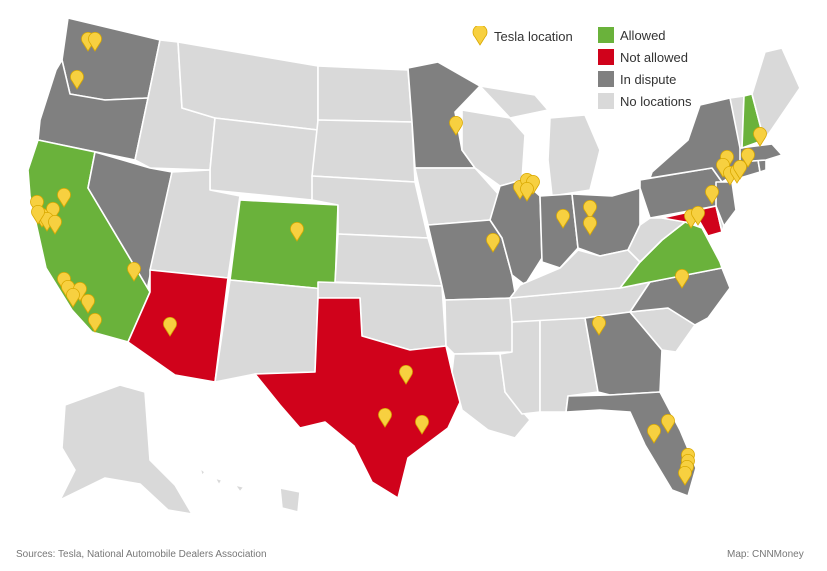 The image size is (827, 571). What do you see at coordinates (656, 101) in the screenshot?
I see `legend-label-no-locations: No locations` at bounding box center [656, 101].